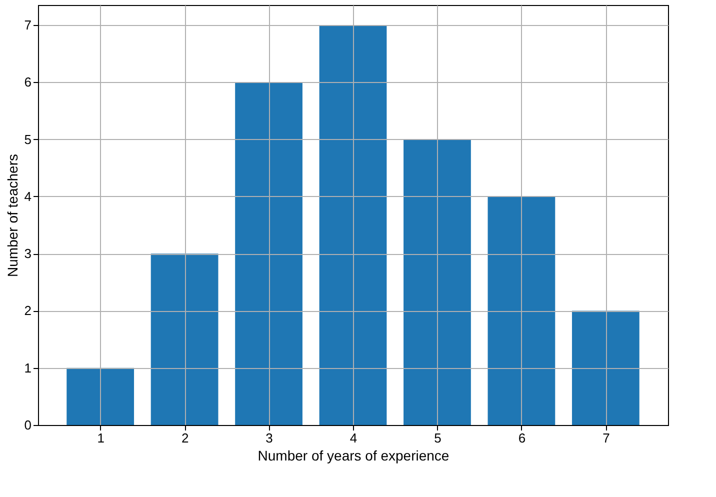 The image size is (716, 497). I want to click on x-tick-label: 4, so click(354, 438).